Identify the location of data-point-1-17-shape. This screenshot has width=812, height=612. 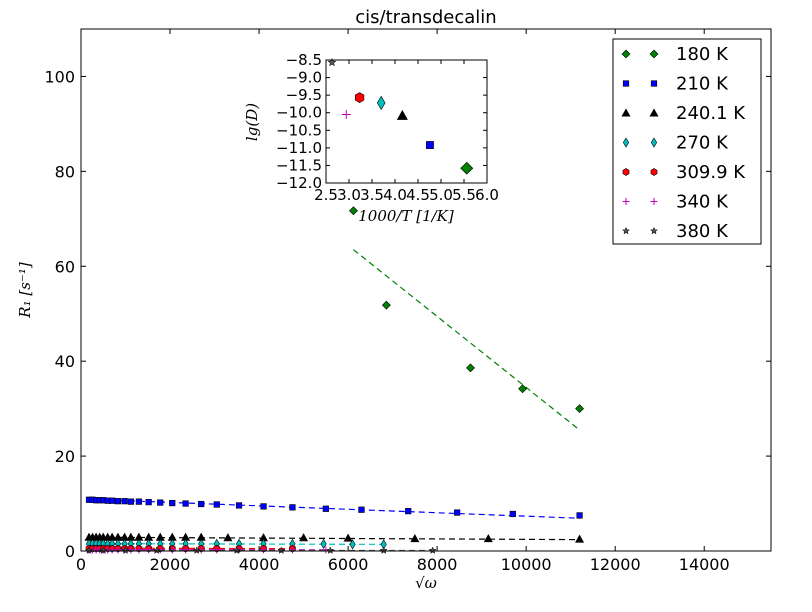
(239, 505).